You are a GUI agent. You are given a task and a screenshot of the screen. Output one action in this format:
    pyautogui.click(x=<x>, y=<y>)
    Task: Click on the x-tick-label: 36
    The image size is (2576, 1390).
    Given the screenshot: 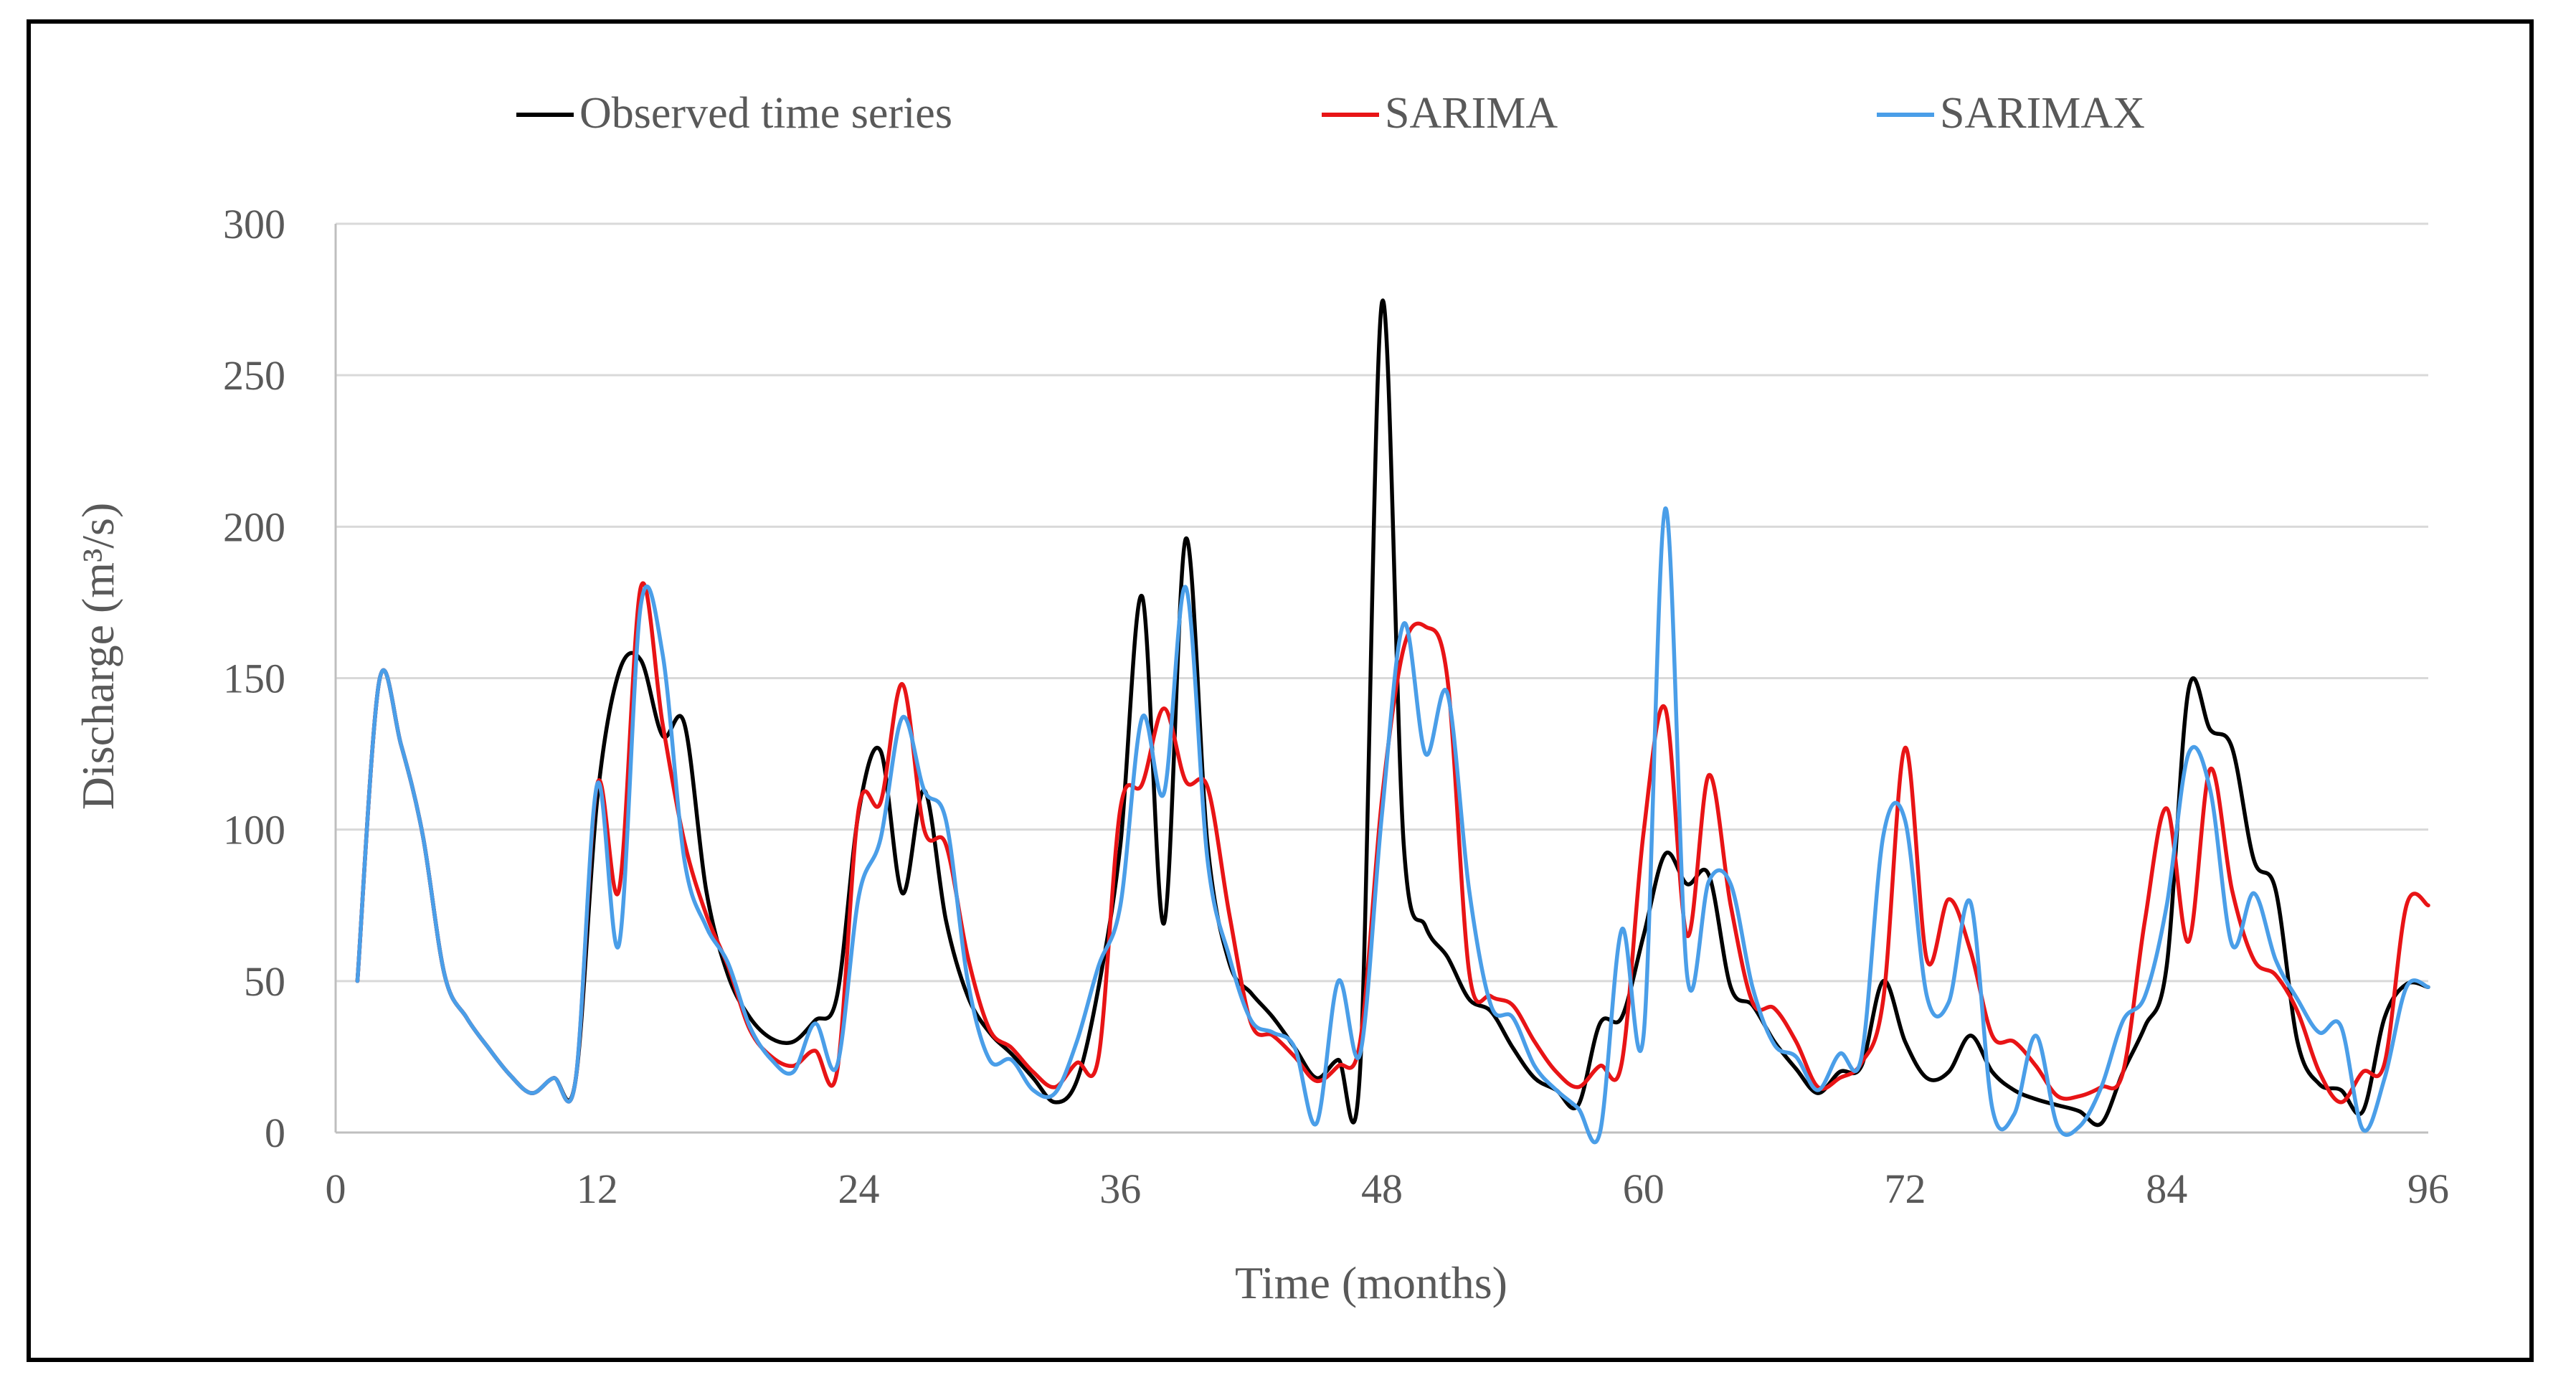 What is the action you would take?
    pyautogui.click(x=1120, y=1189)
    